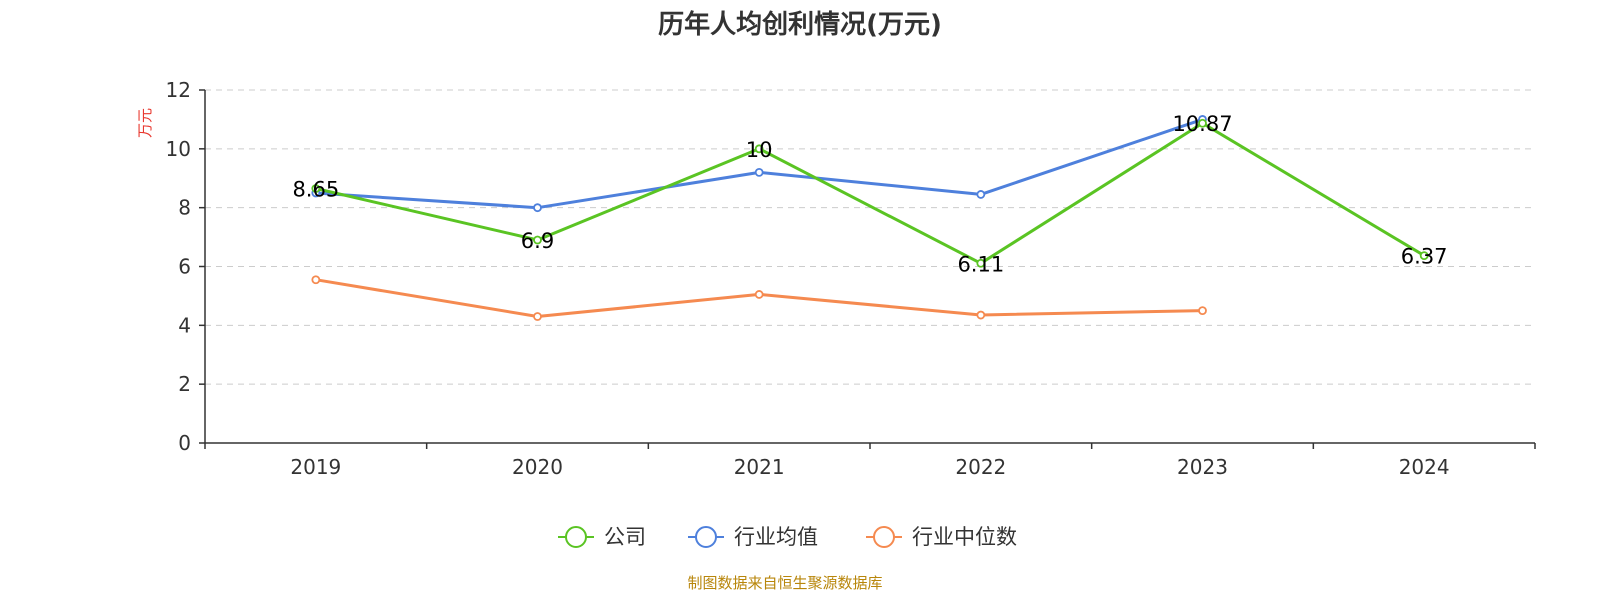 The height and width of the screenshot is (600, 1600). I want to click on data-label: 8.65, so click(315, 190).